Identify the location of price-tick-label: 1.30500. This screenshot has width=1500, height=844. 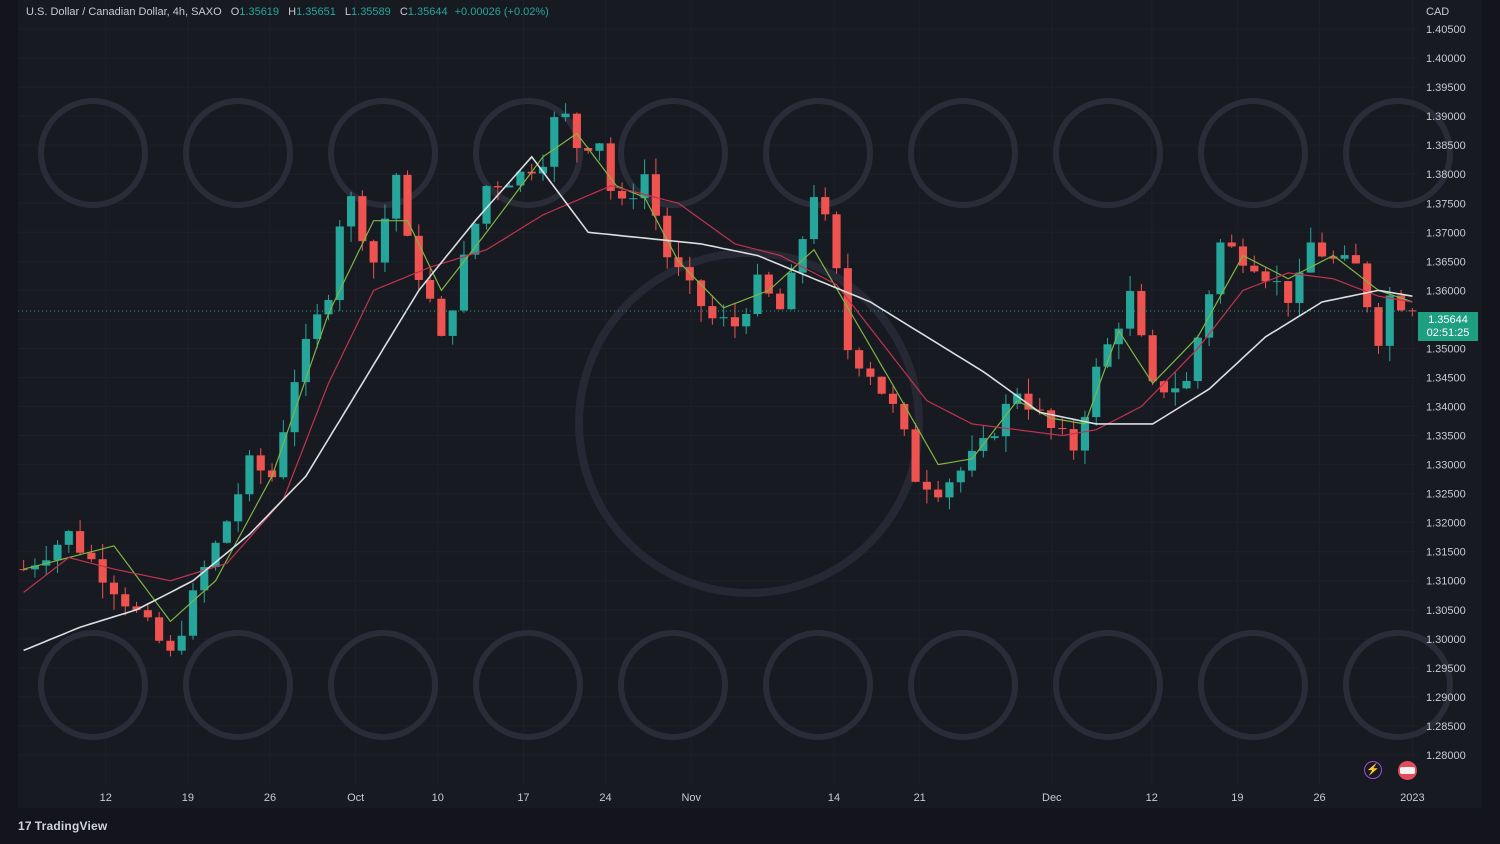
(1446, 611).